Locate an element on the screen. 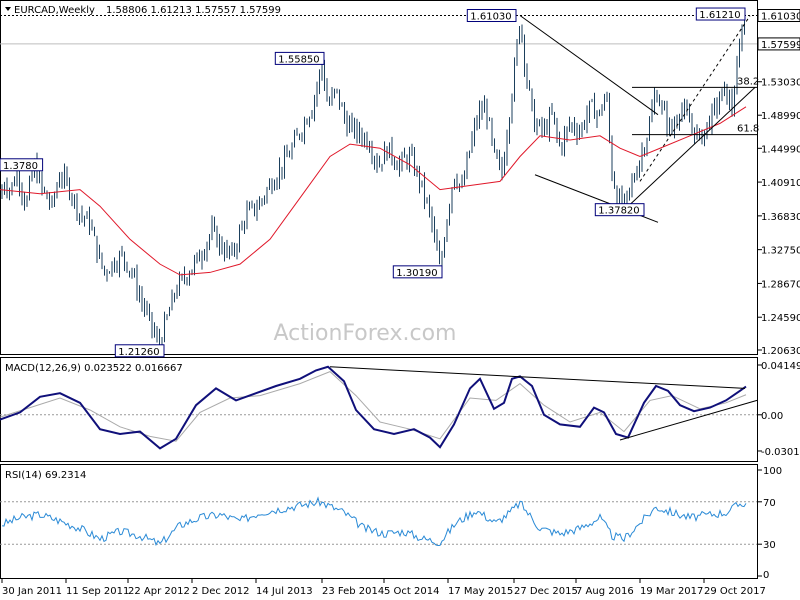 Image resolution: width=800 pixels, height=600 pixels. y-tick-label: 1.61030 is located at coordinates (780, 17).